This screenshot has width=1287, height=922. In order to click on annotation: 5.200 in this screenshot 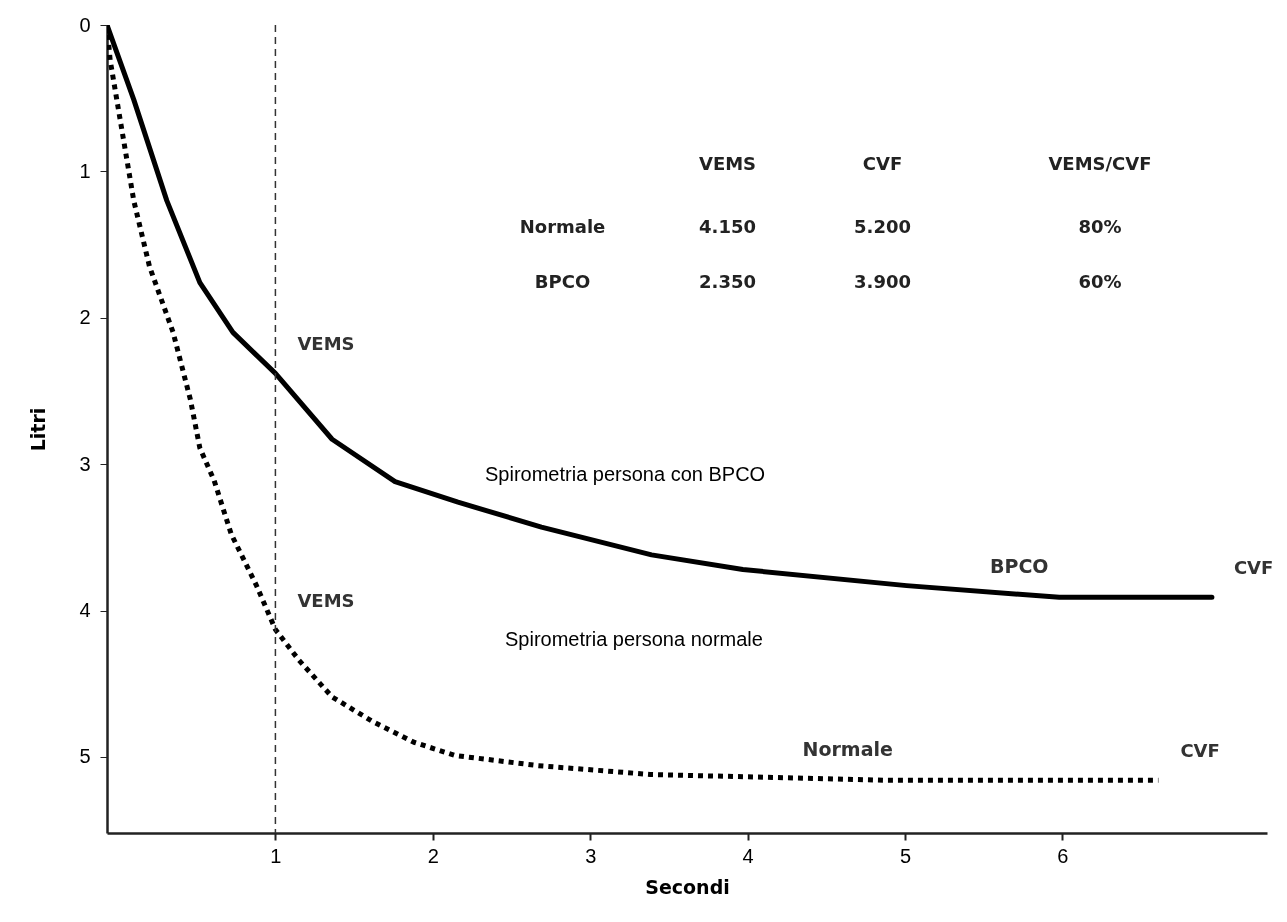, I will do `click(882, 226)`.